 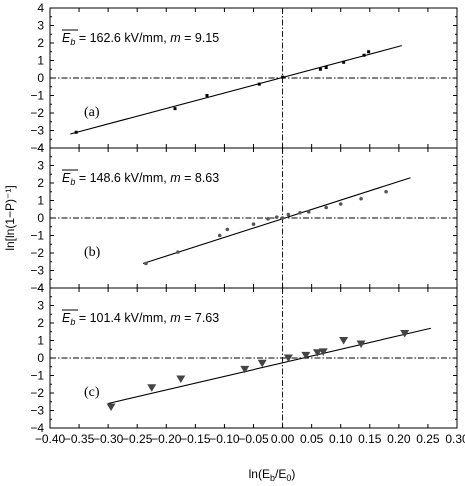 What do you see at coordinates (92, 252) in the screenshot?
I see `panel-label: (b)` at bounding box center [92, 252].